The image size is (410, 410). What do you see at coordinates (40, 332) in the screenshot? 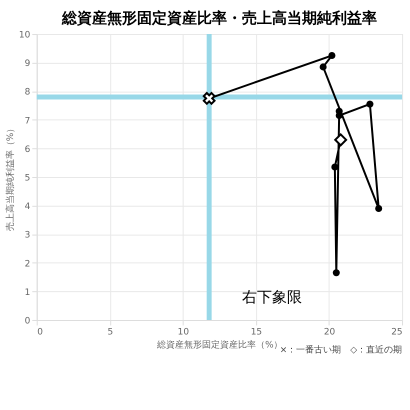
I see `x-tick-label: 0` at bounding box center [40, 332].